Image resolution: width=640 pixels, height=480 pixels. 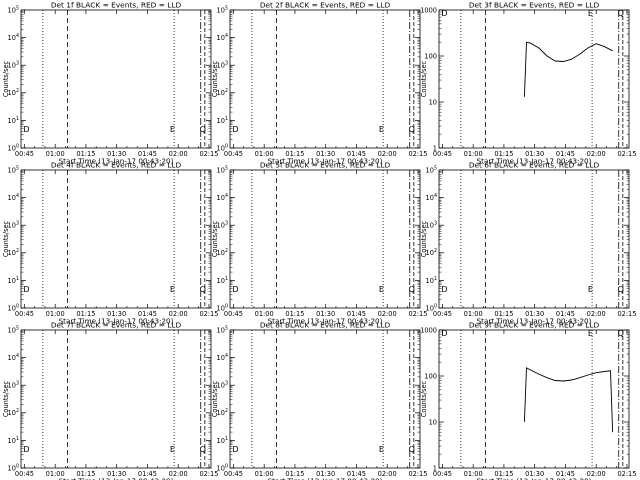 I want to click on events-series-line, so click(x=568, y=400).